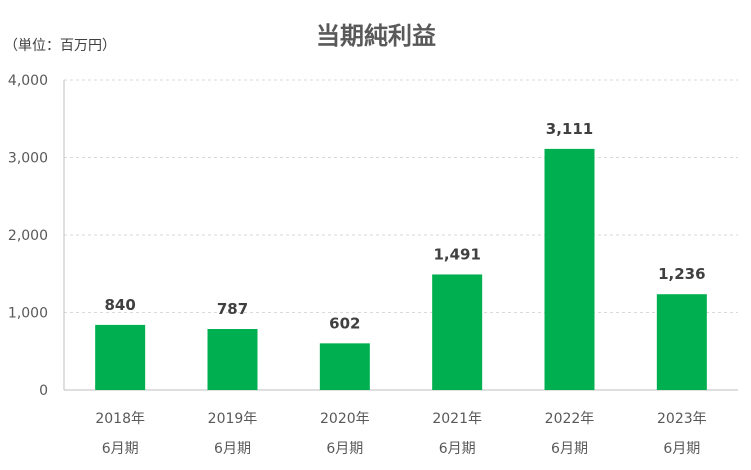 This screenshot has height=470, width=751. Describe the element at coordinates (681, 274) in the screenshot. I see `data-label: 1,236` at that location.